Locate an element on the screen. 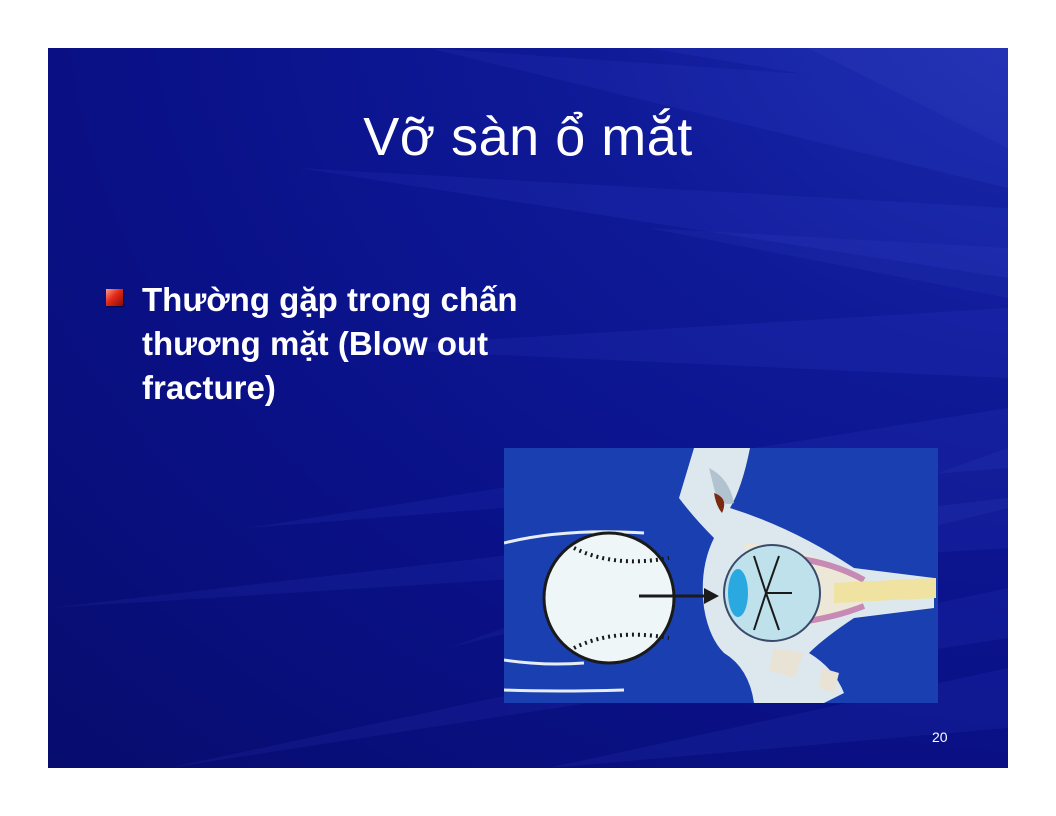 This screenshot has height=816, width=1056. page-number: 20 is located at coordinates (940, 737).